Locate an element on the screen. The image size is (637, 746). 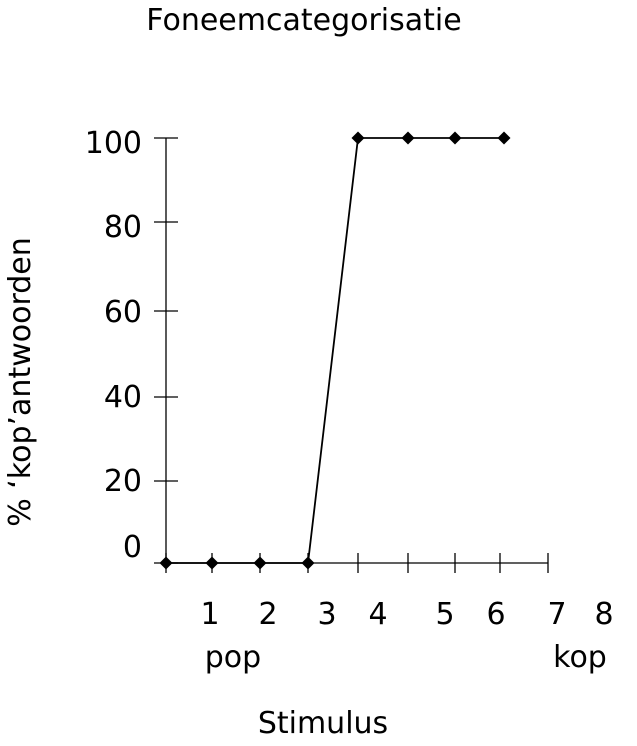
y-axis-label: % ‘kop’antwoorden is located at coordinates (20, 382).